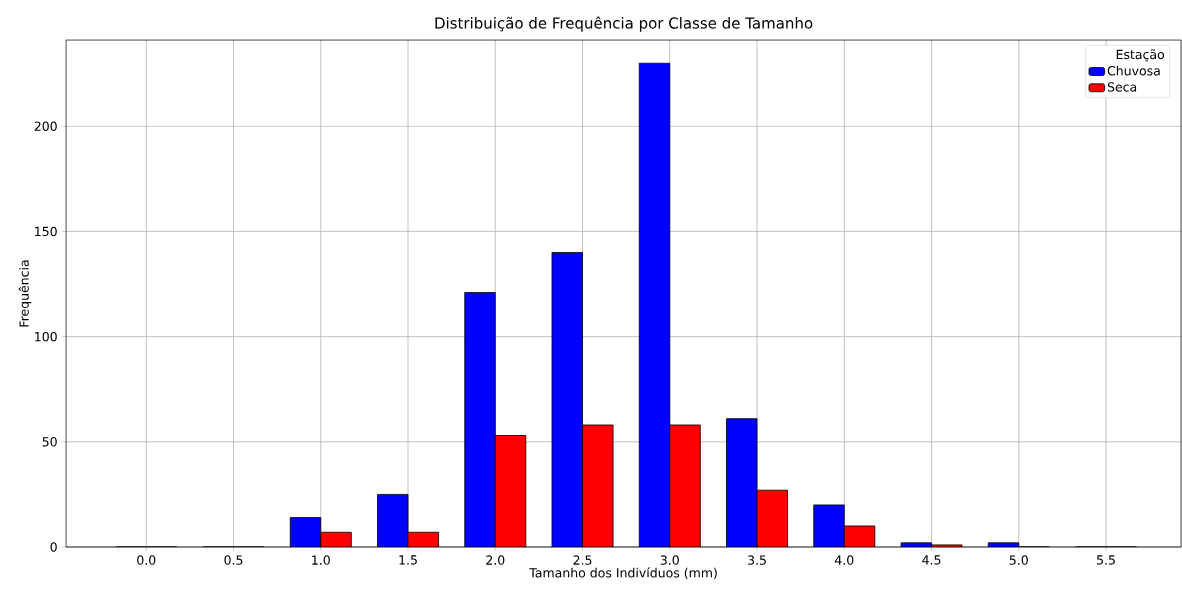  Describe the element at coordinates (146, 560) in the screenshot. I see `x-tick-label: 0.0` at that location.